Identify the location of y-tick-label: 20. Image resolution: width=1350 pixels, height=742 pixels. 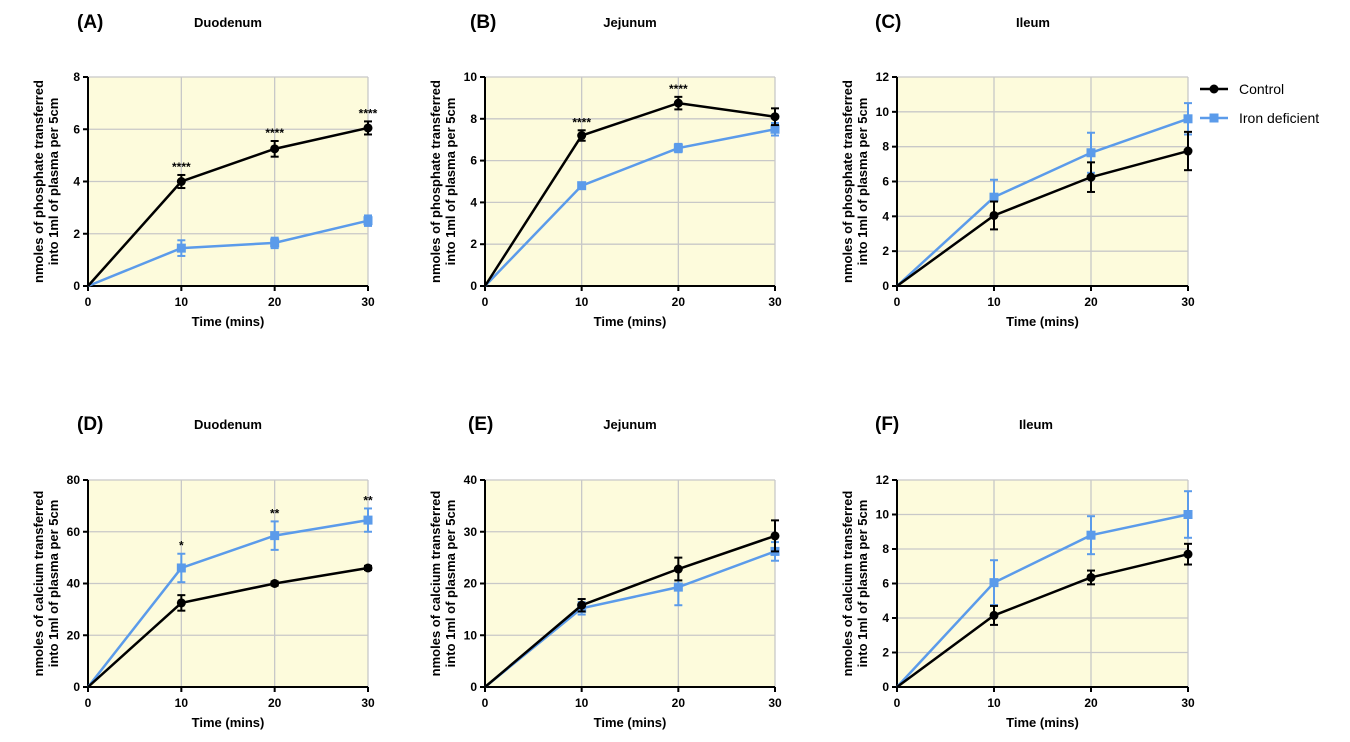
(471, 584).